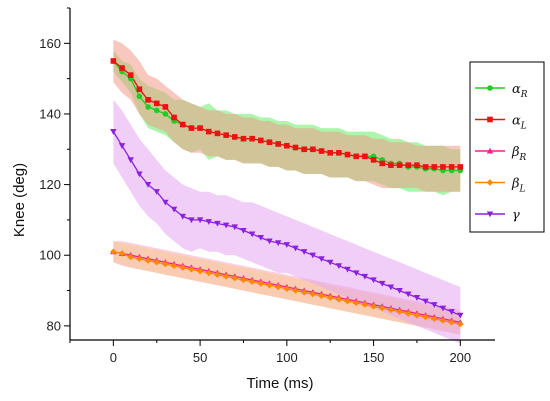 This screenshot has height=401, width=550. What do you see at coordinates (490, 119) in the screenshot?
I see `legend-marker-alpha-l` at bounding box center [490, 119].